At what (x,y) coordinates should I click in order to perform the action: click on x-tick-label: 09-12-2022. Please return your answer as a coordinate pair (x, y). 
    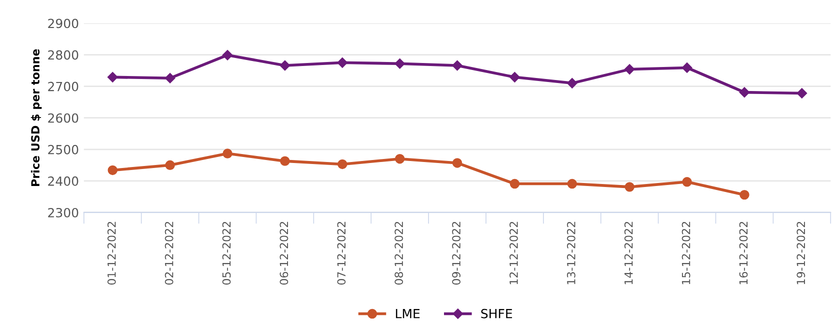
    Looking at the image, I should click on (456, 253).